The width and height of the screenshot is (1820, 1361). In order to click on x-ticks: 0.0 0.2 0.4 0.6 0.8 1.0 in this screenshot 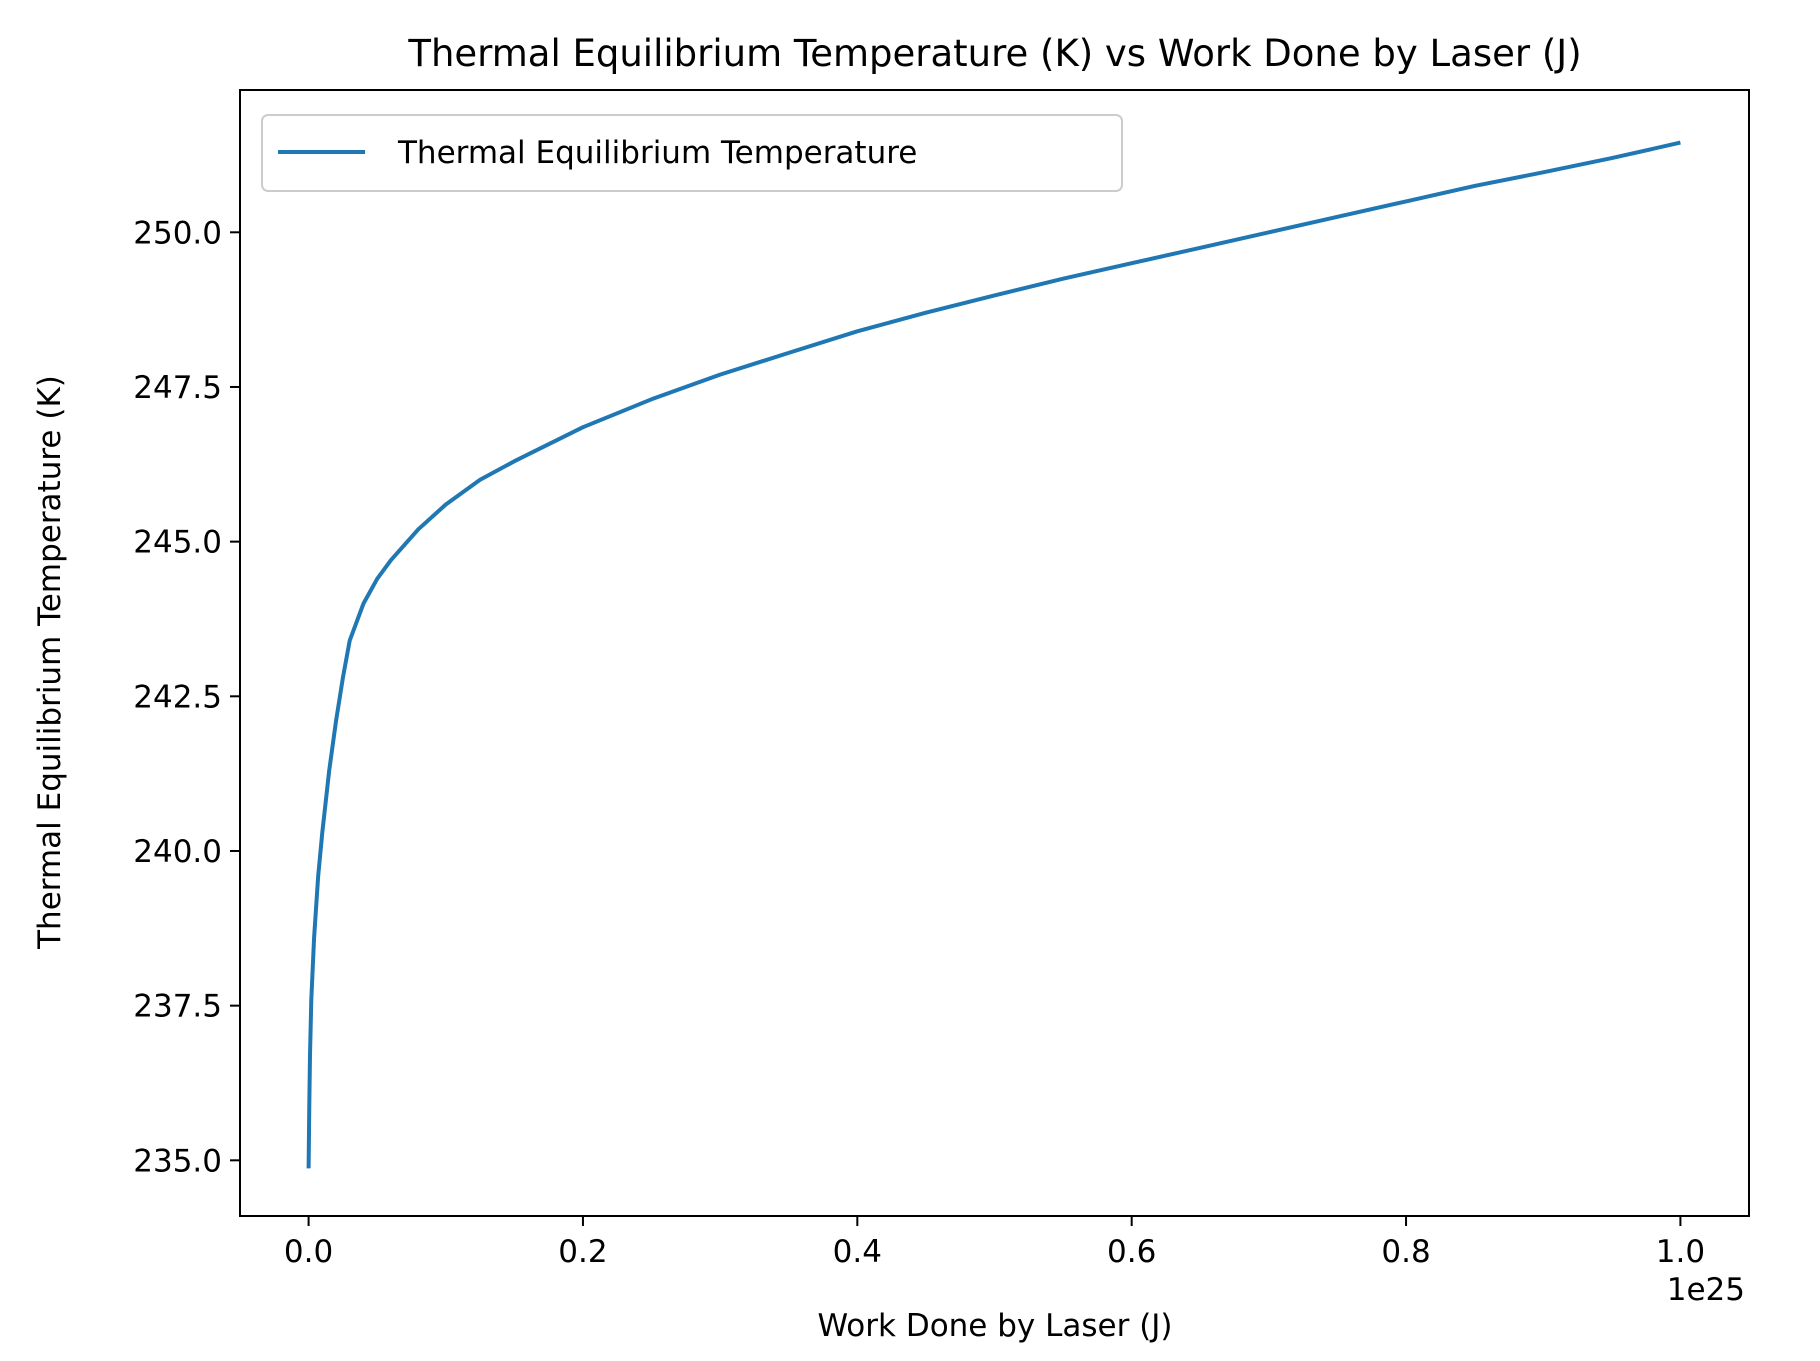, I will do `click(994, 1243)`.